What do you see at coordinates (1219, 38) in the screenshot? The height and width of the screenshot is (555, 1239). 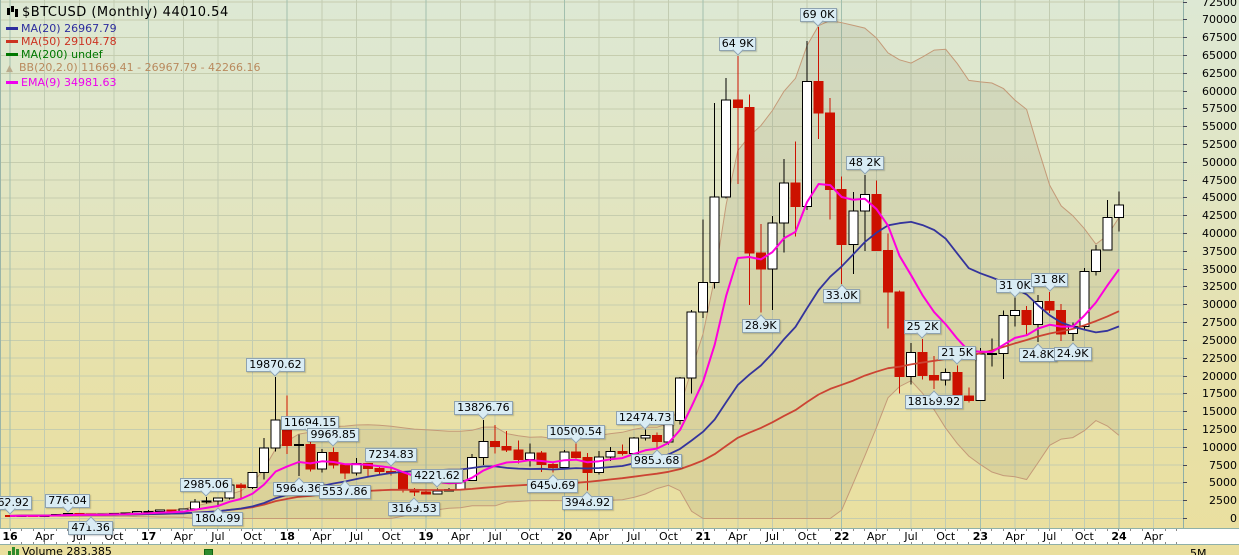 I see `y-axis-label: 67500` at bounding box center [1219, 38].